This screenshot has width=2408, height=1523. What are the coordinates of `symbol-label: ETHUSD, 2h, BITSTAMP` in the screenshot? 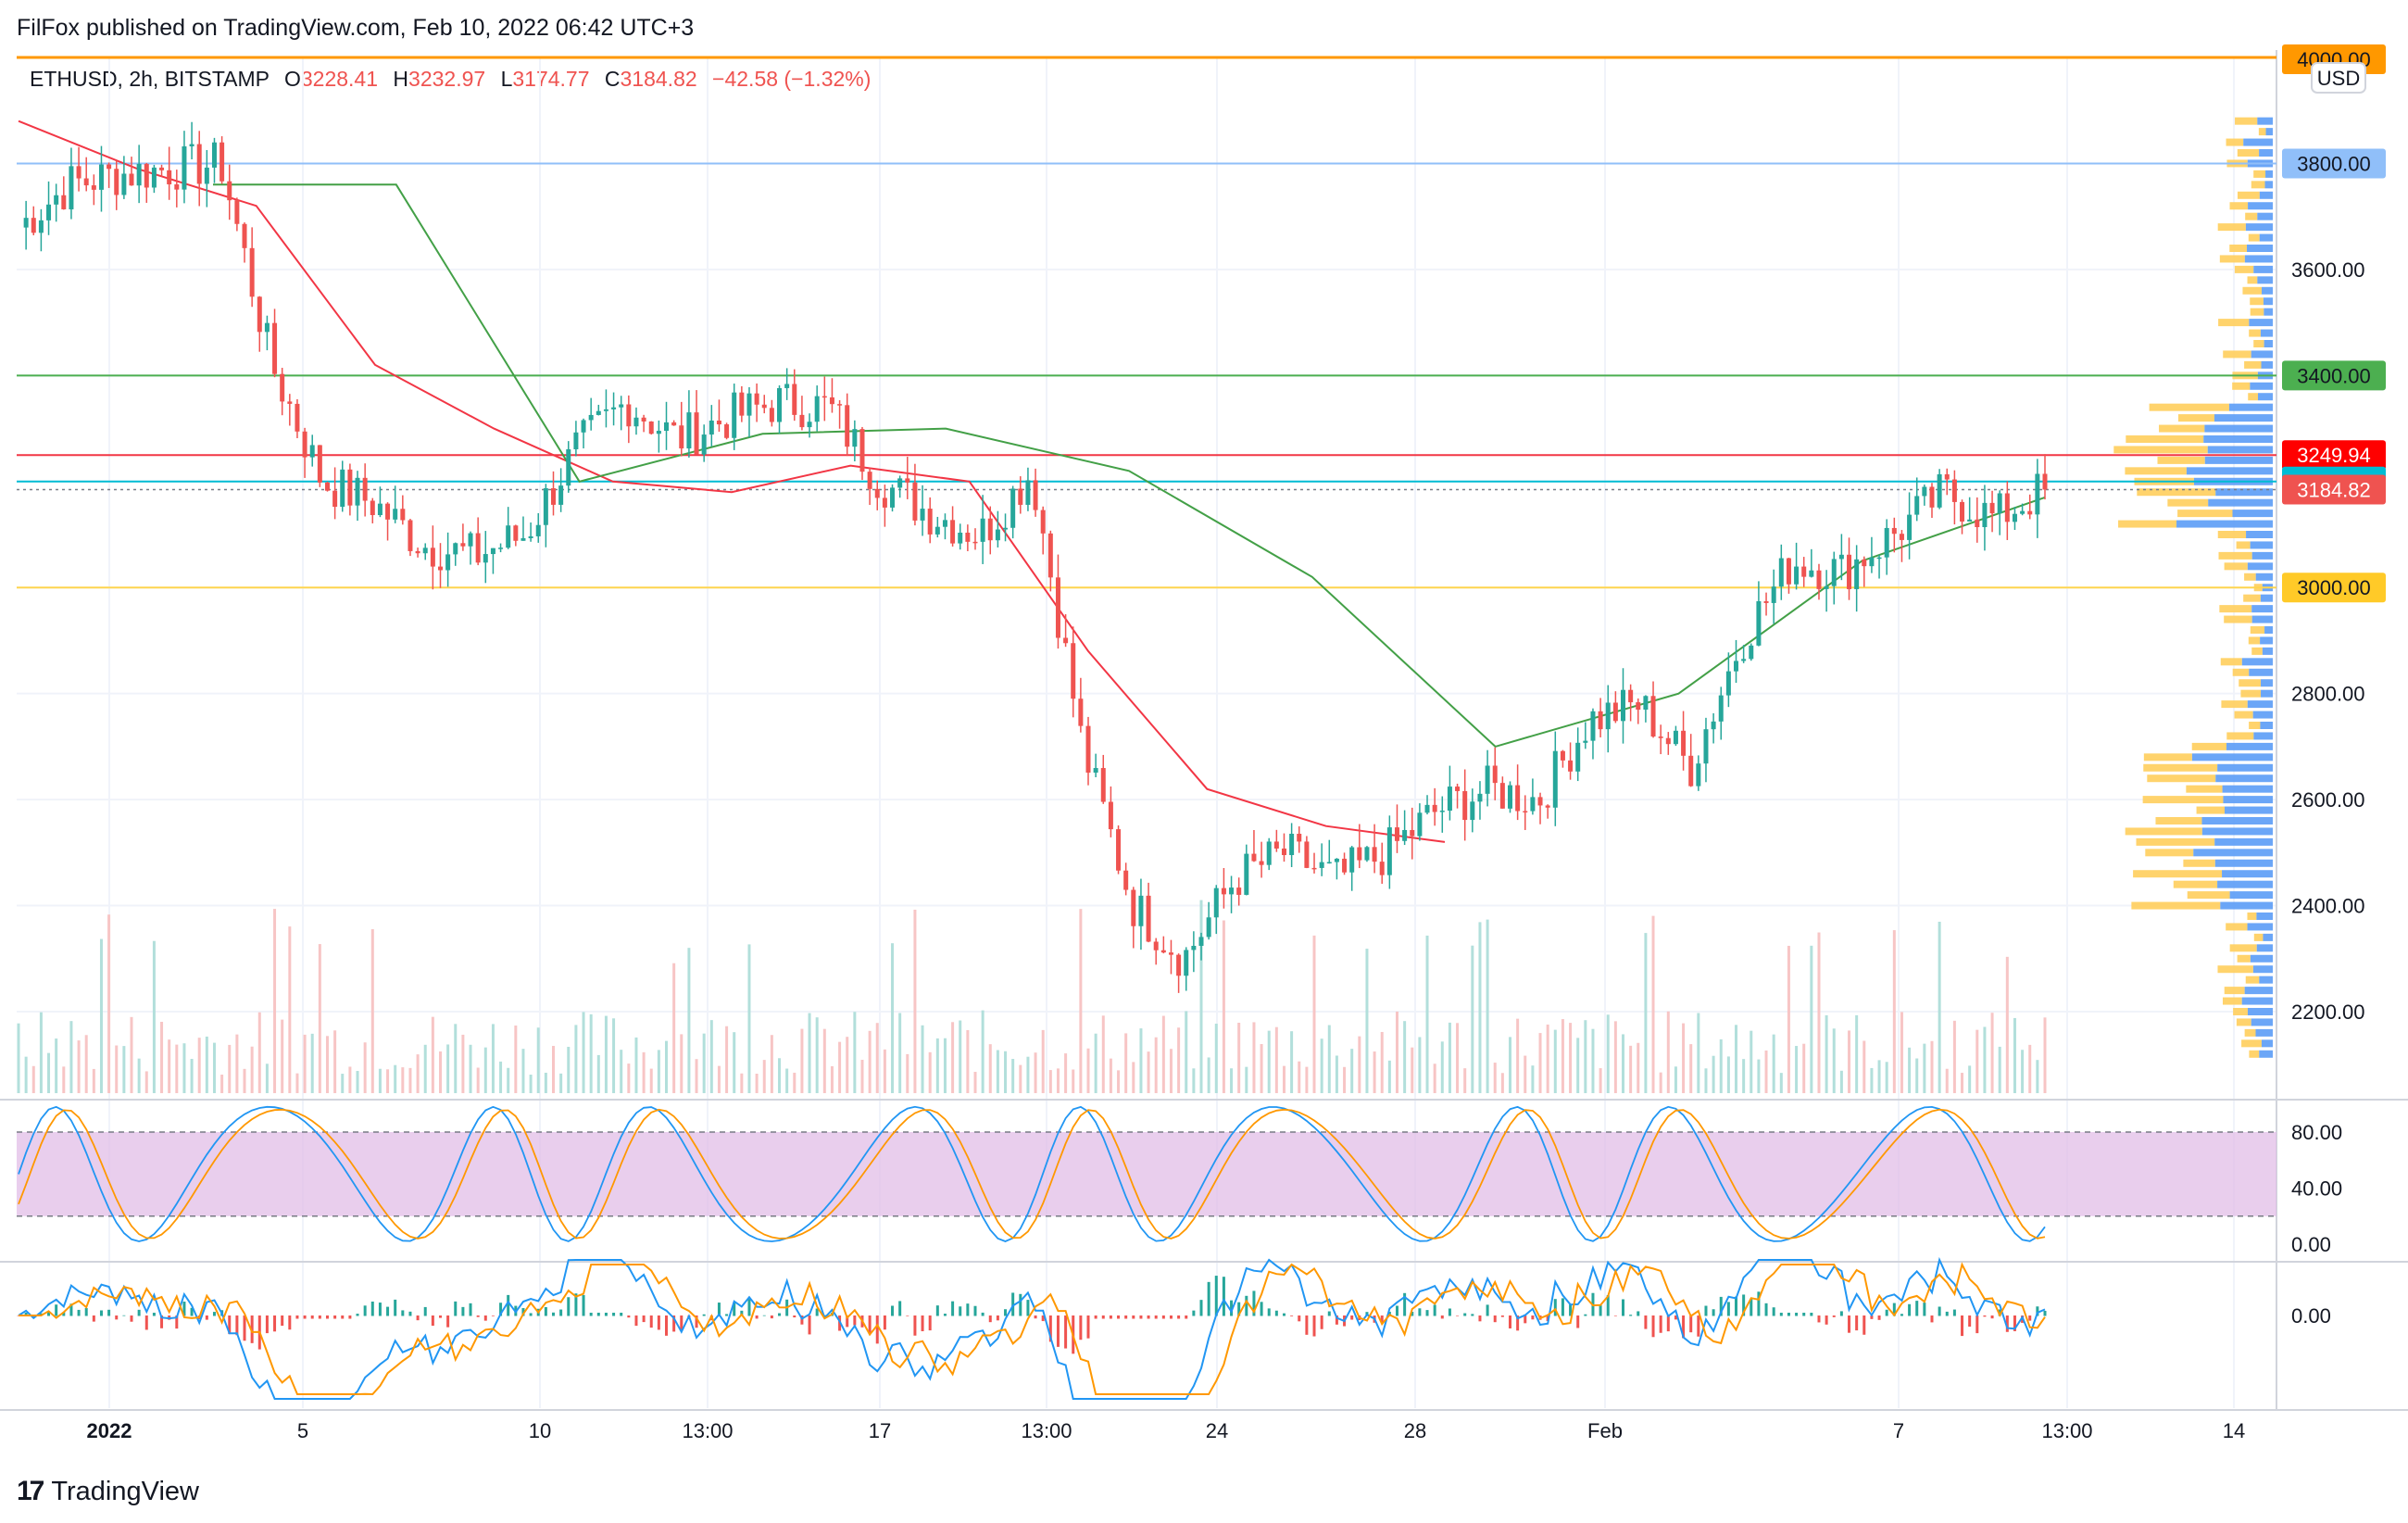 It's located at (150, 79).